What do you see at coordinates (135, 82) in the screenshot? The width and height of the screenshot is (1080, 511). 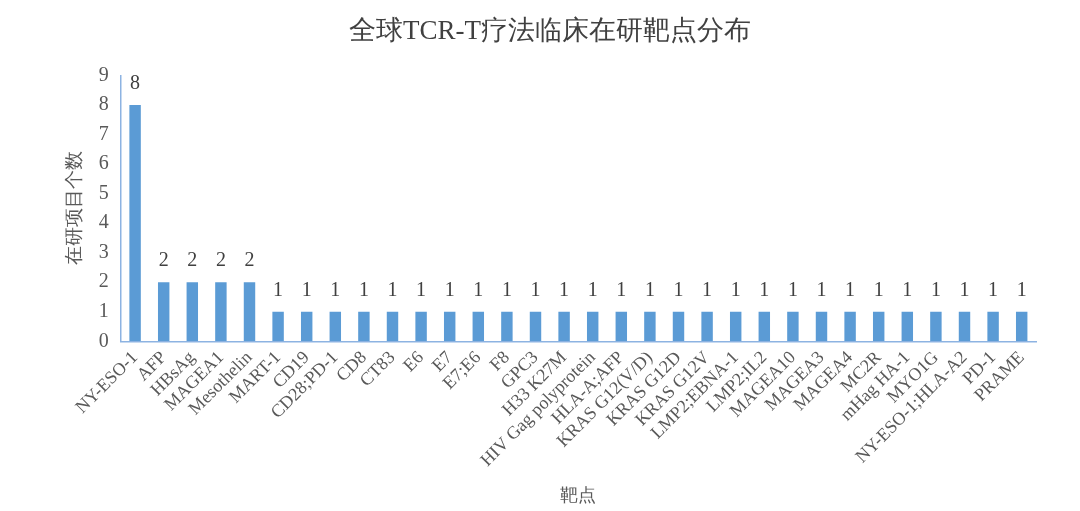 I see `data-label: 8` at bounding box center [135, 82].